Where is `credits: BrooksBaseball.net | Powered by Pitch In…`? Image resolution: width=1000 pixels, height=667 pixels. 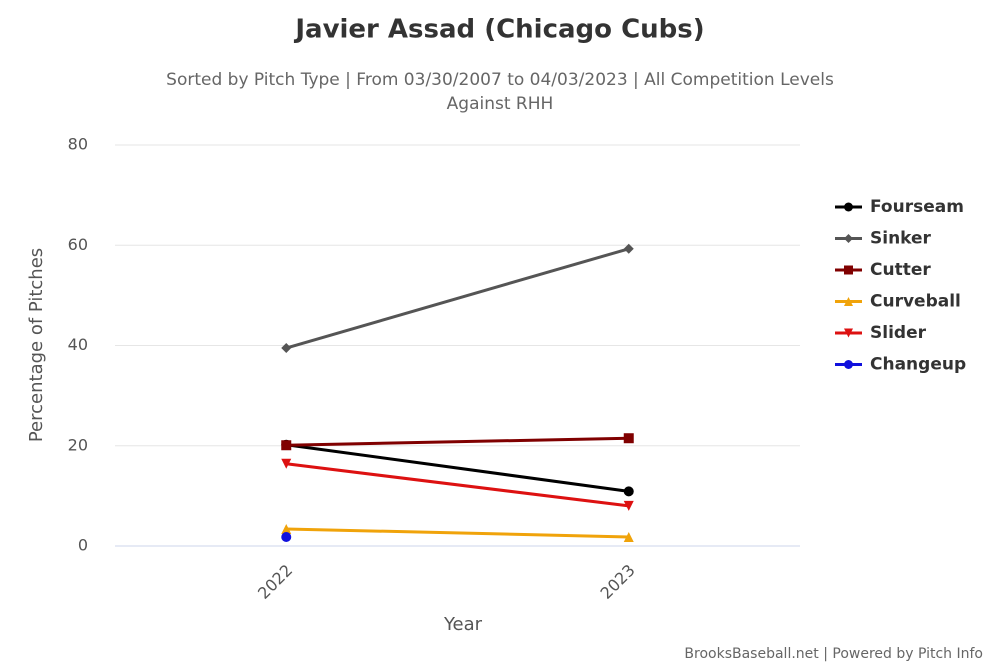
credits: BrooksBaseball.net | Powered by Pitch In… is located at coordinates (833, 654).